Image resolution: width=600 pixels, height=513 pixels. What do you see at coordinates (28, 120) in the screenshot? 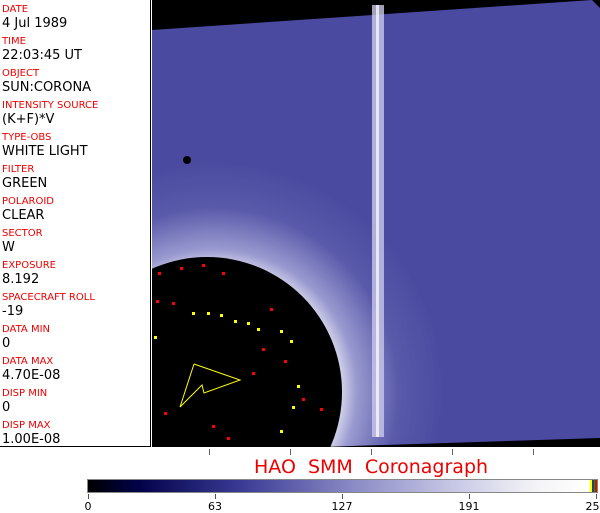
I see `field-value: (K+F)*V` at bounding box center [28, 120].